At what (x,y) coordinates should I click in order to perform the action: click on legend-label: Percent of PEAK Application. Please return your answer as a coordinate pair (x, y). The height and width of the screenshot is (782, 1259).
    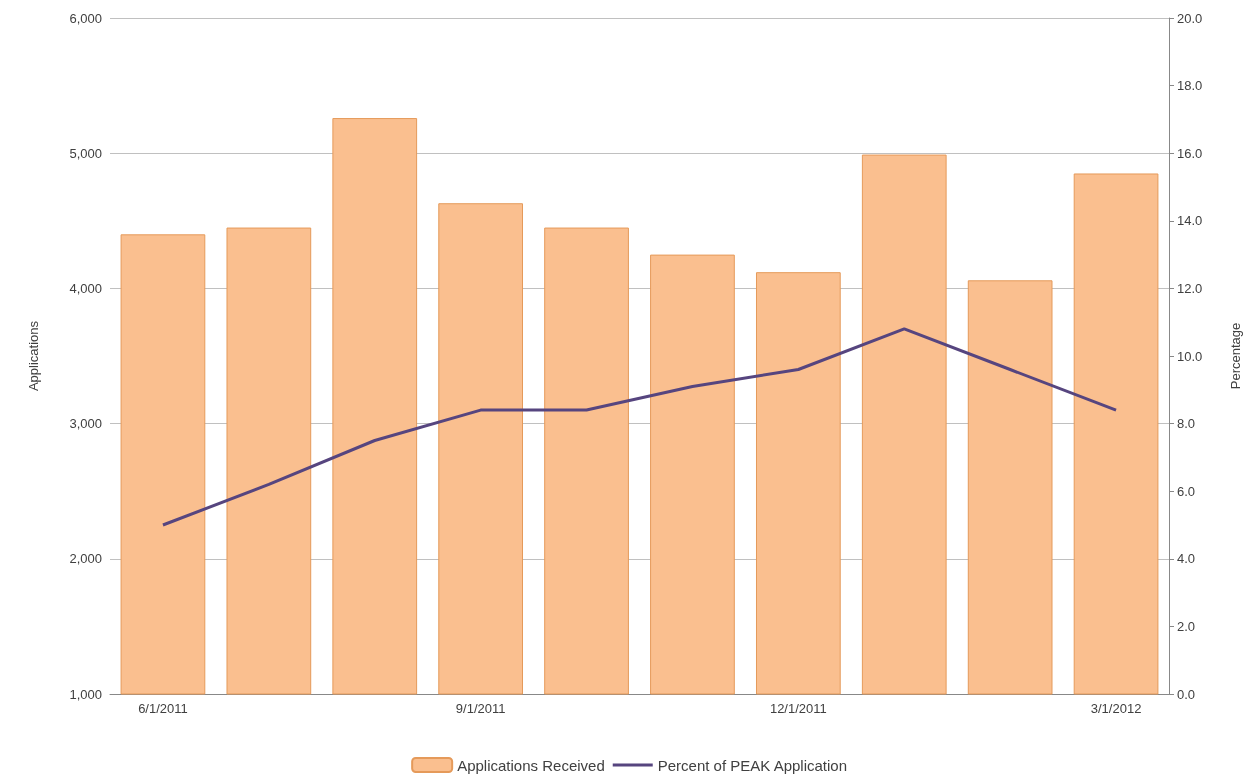
    Looking at the image, I should click on (752, 765).